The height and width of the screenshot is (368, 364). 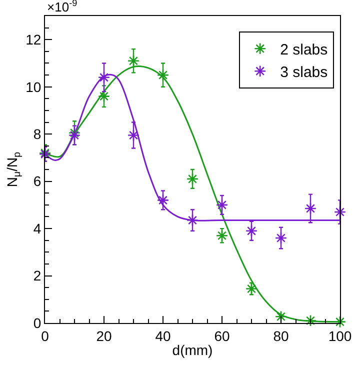 What do you see at coordinates (222, 336) in the screenshot?
I see `x-tick-label: 60` at bounding box center [222, 336].